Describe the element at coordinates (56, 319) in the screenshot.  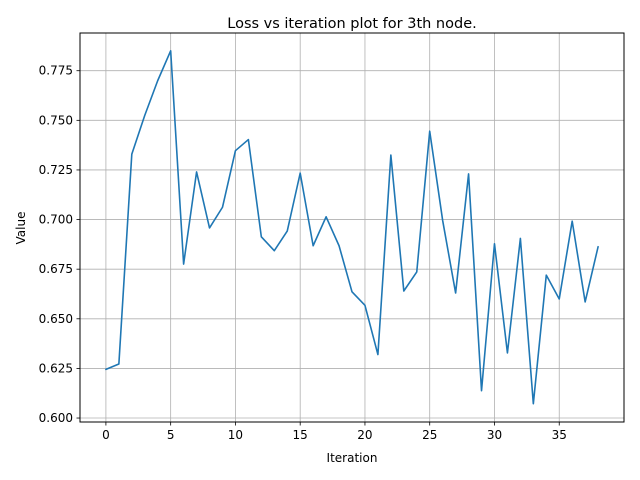
I see `y-tick-label: 0.650` at that location.